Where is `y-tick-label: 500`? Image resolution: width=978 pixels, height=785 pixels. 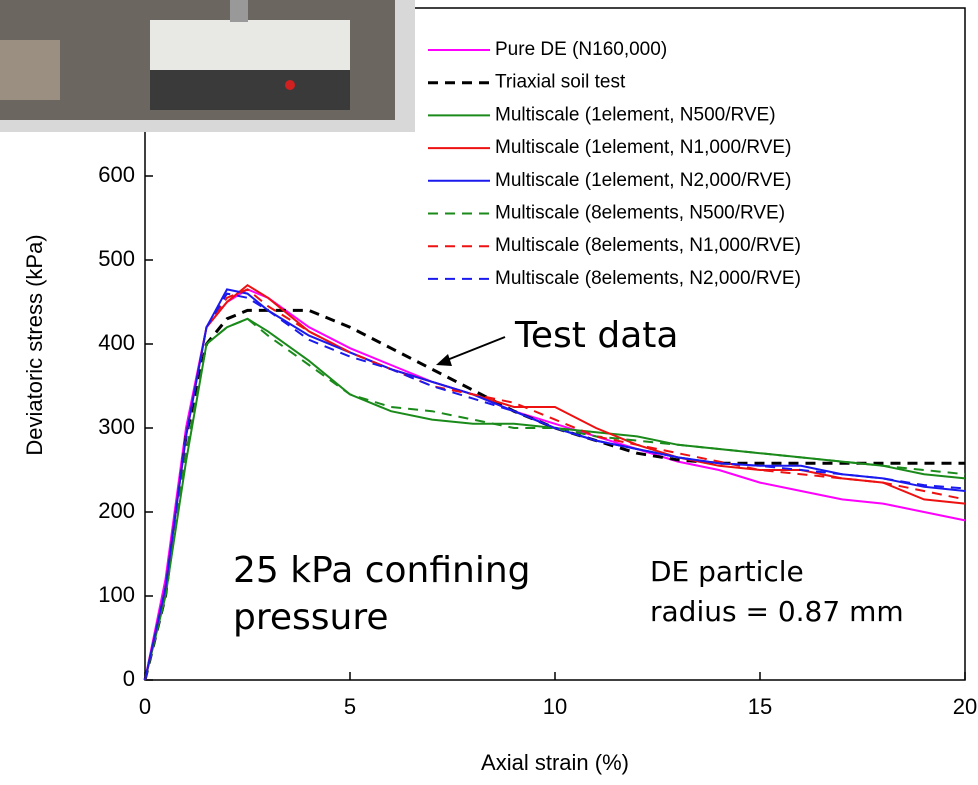
y-tick-label: 500 is located at coordinates (116, 258).